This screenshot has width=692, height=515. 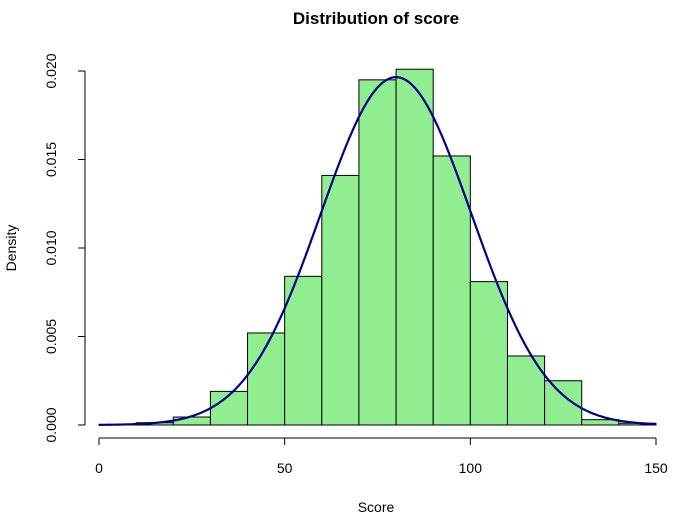 I want to click on x-tick-label-2: 100, so click(x=471, y=468).